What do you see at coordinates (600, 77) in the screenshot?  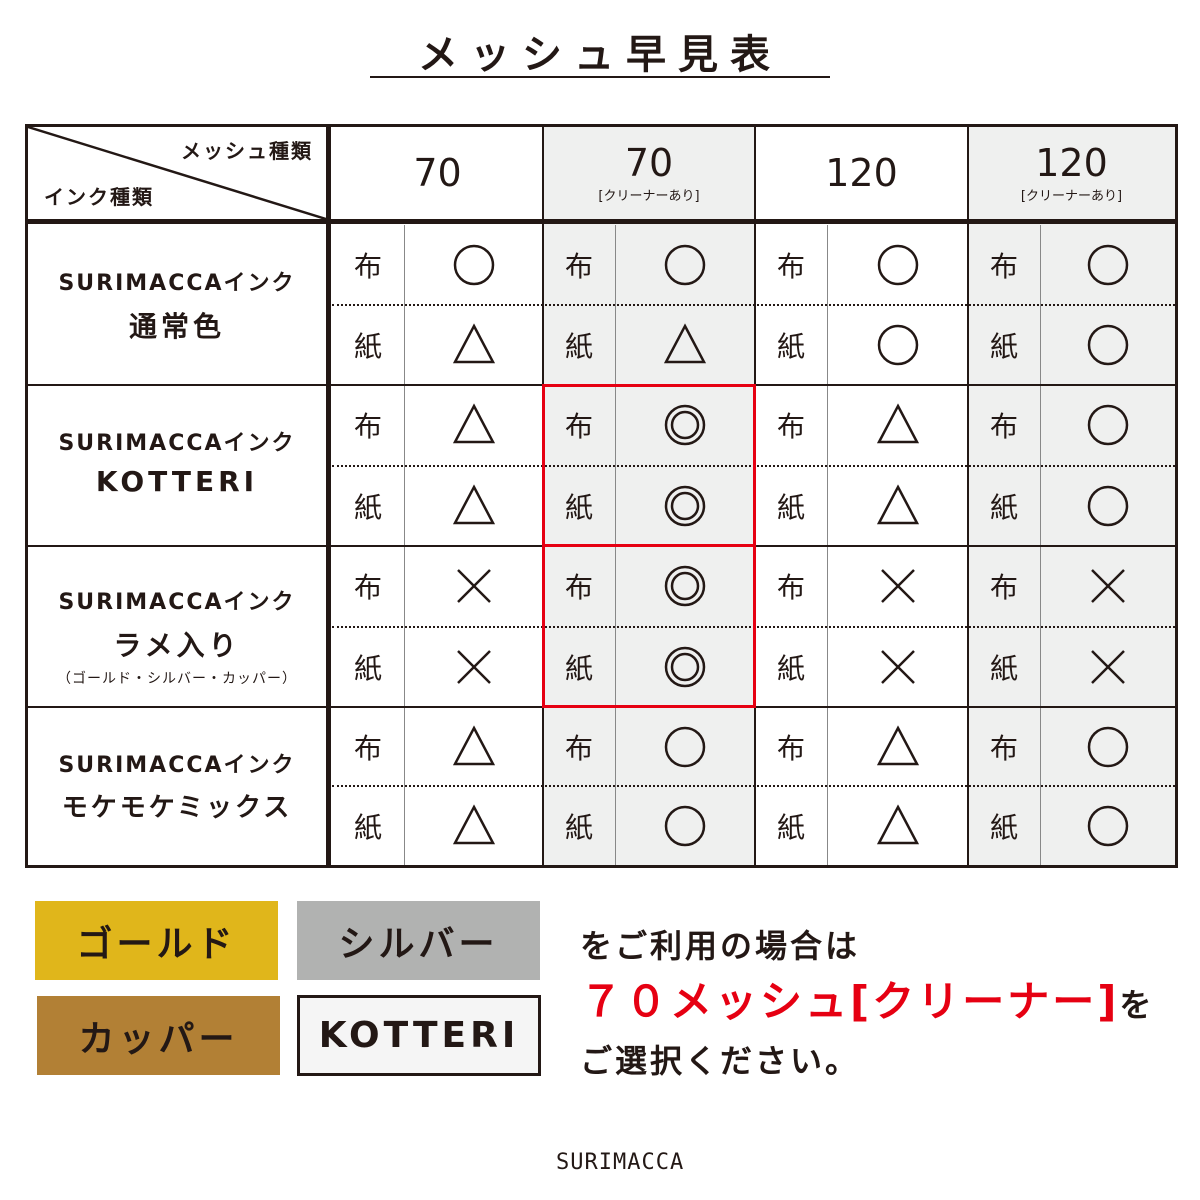 I see `title-underline` at bounding box center [600, 77].